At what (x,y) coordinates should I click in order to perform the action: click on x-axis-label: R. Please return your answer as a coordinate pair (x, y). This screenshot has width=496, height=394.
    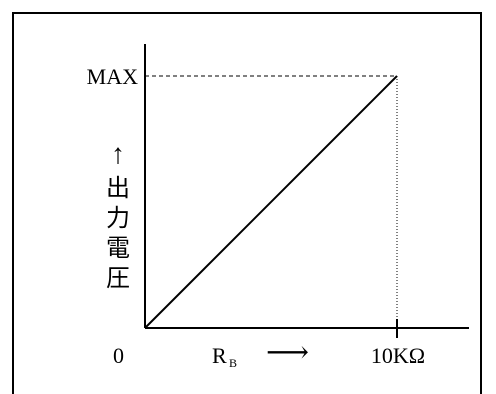
    Looking at the image, I should click on (219, 355).